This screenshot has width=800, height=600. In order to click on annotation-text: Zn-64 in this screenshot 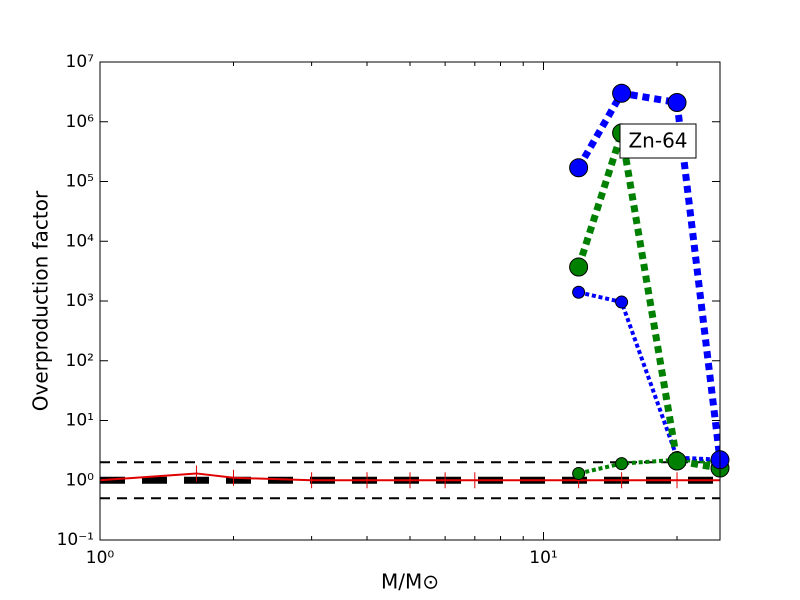, I will do `click(657, 141)`.